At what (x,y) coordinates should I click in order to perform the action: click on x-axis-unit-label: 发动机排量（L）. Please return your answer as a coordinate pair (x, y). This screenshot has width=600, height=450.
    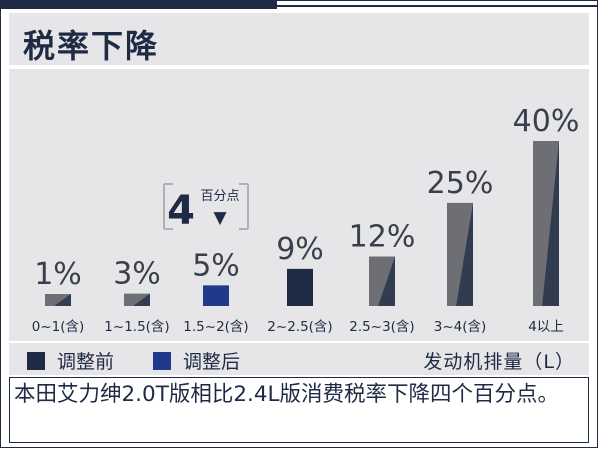
    Looking at the image, I should click on (499, 362).